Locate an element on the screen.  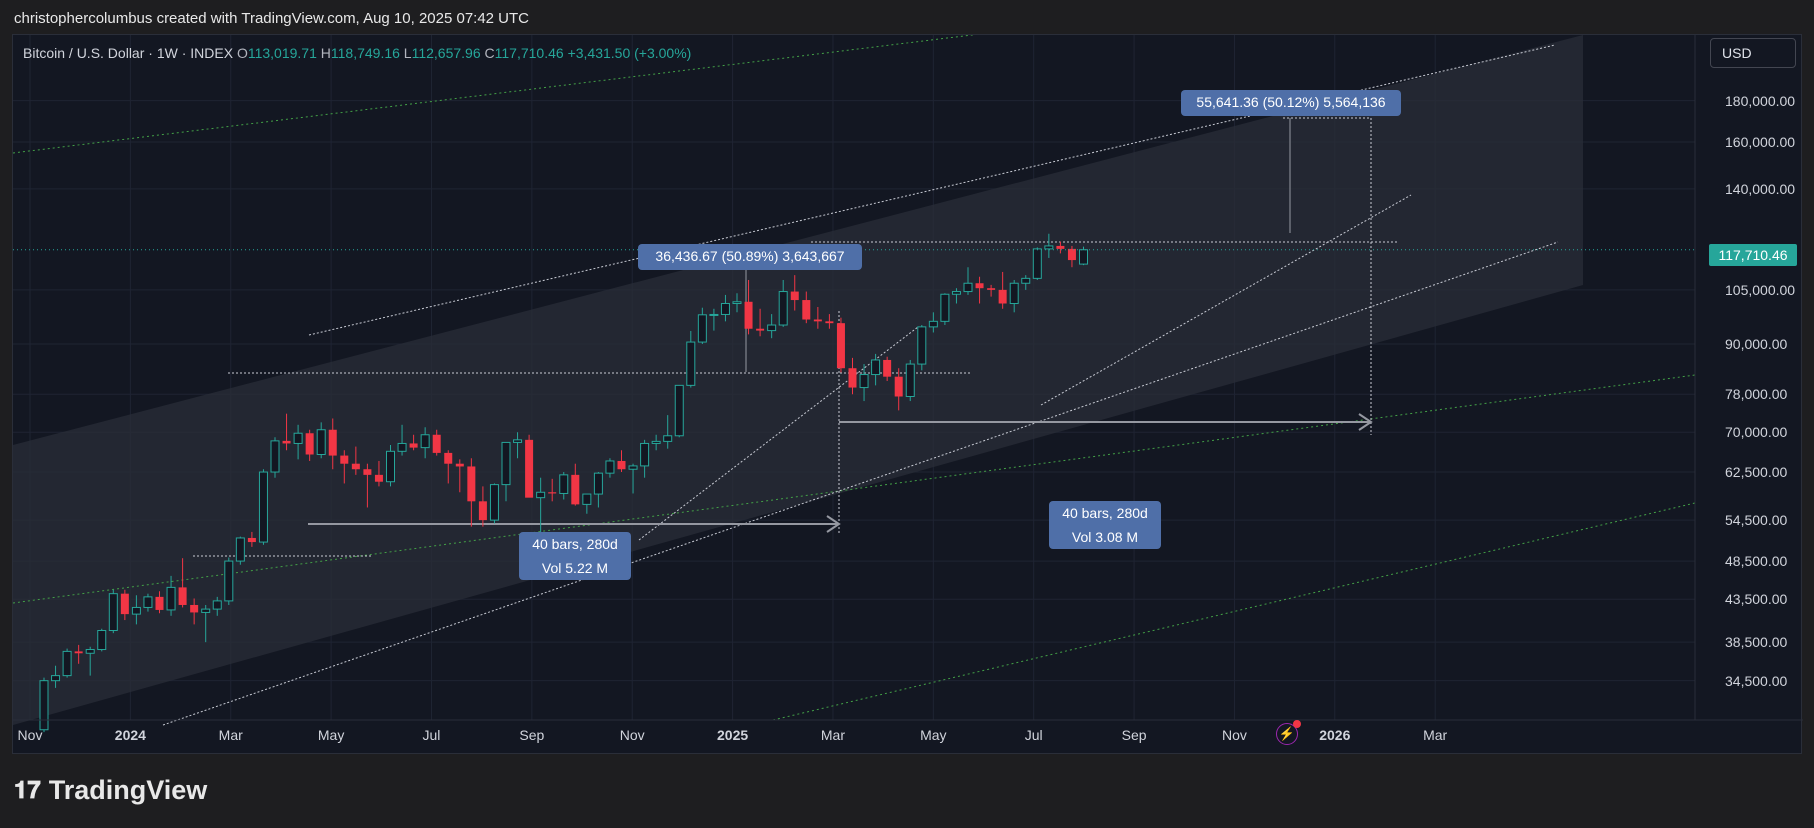
price-tick-label: 105,000.00 is located at coordinates (1760, 289).